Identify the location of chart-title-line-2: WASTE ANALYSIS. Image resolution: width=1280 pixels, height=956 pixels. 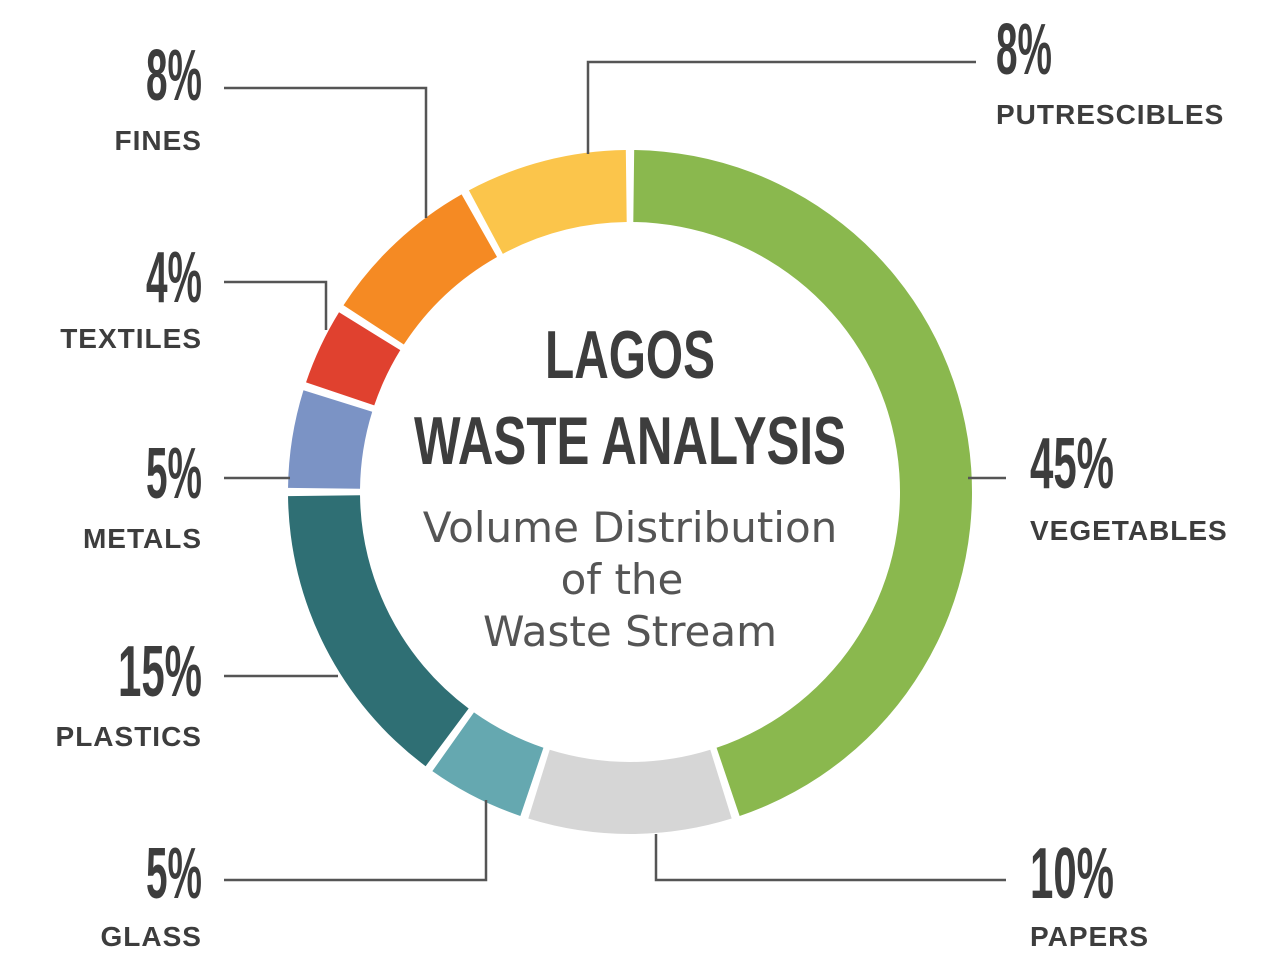
(630, 441).